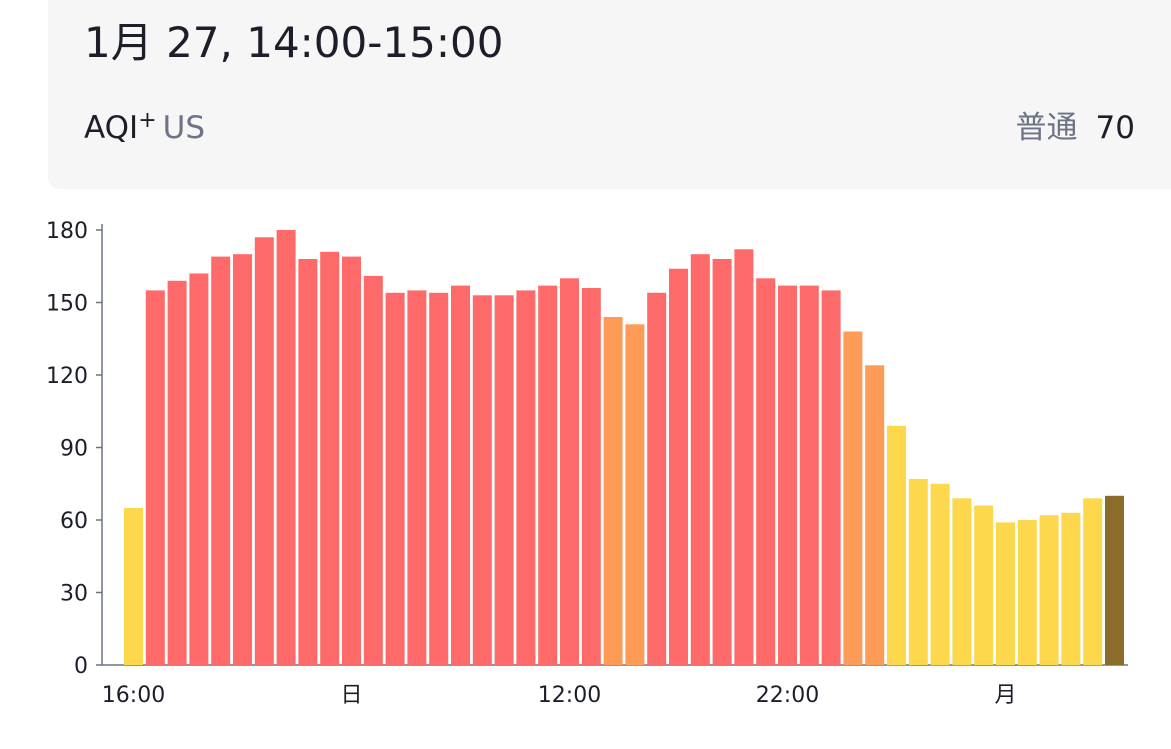 Image resolution: width=1171 pixels, height=749 pixels. I want to click on x-tick-label: 日, so click(351, 695).